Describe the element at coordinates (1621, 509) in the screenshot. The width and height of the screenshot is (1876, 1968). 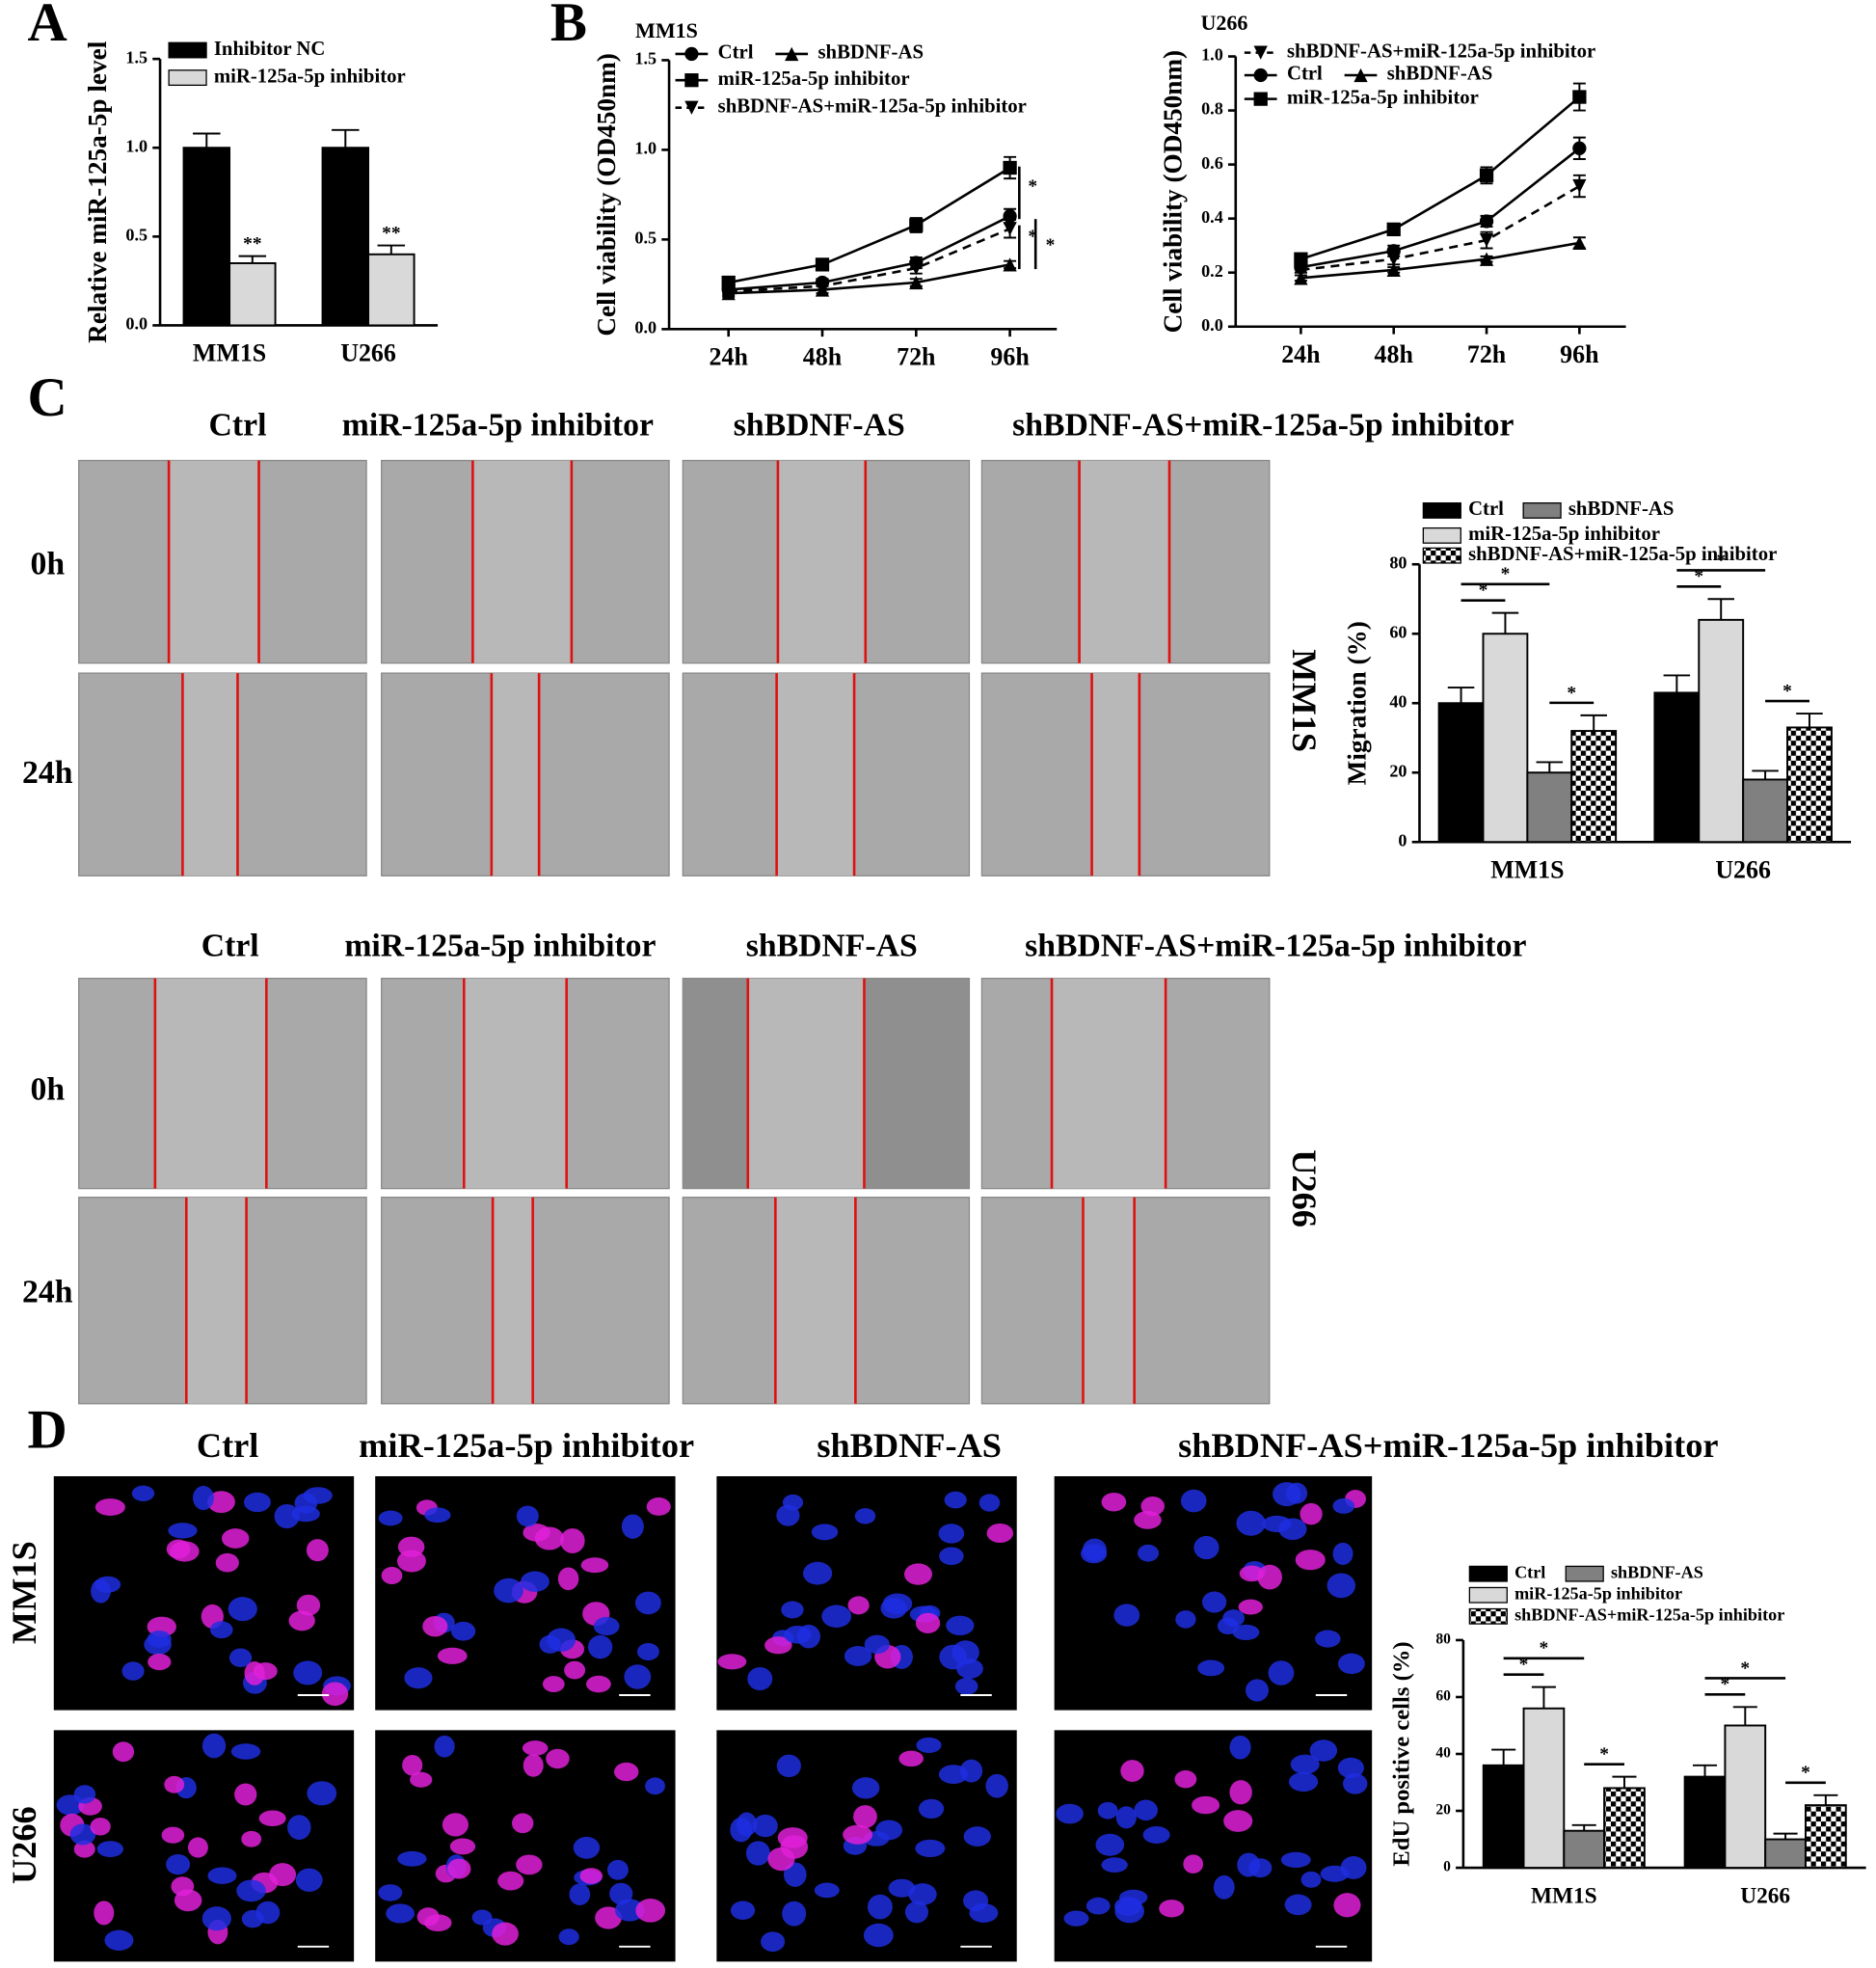
I see `legend-label: shBDNF-AS` at that location.